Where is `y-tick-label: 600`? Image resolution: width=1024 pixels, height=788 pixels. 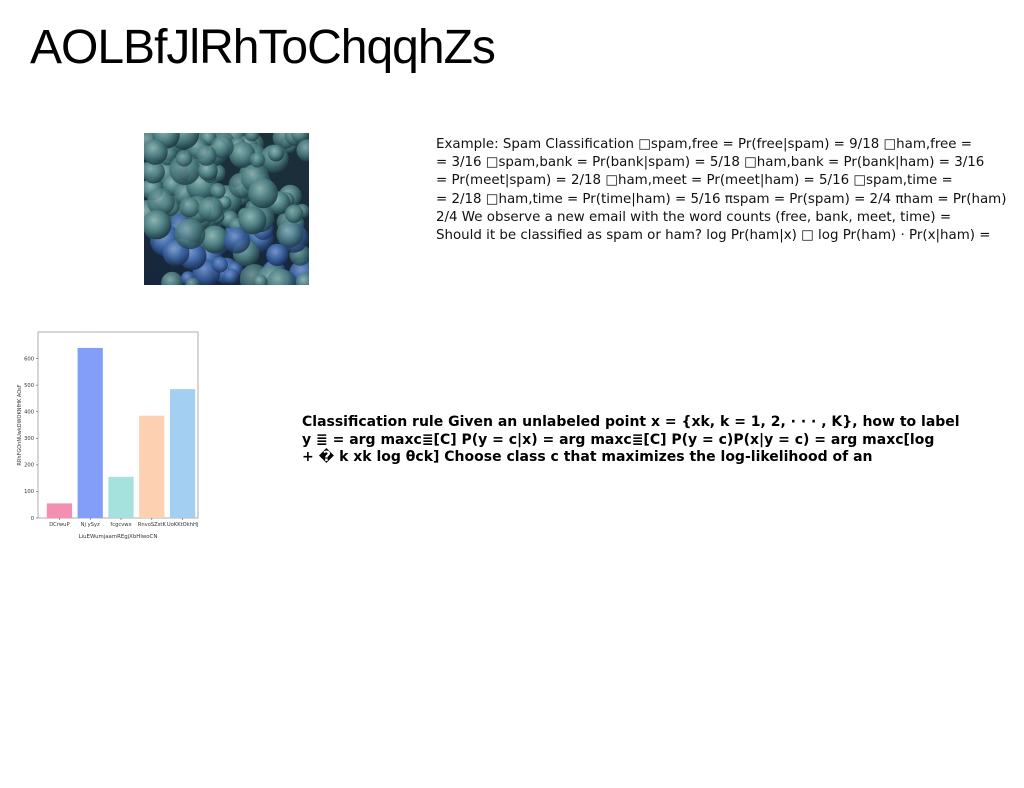
y-tick-label: 600 is located at coordinates (29, 359).